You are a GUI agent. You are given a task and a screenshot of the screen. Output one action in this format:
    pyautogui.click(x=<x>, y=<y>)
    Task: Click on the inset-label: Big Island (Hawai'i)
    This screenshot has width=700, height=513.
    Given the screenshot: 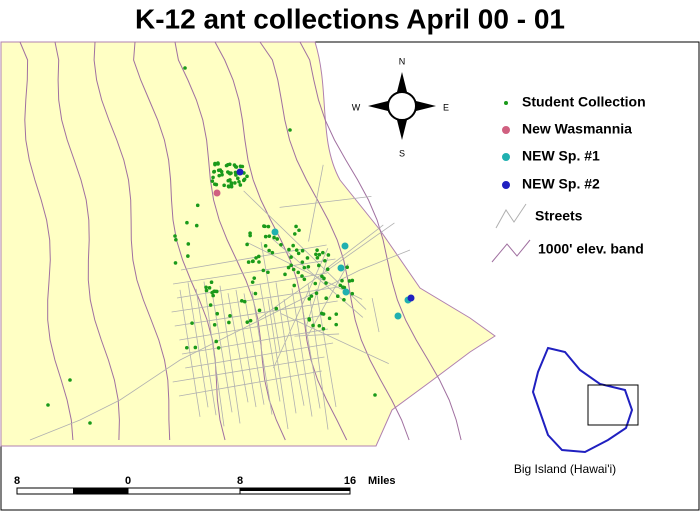 What is the action you would take?
    pyautogui.click(x=565, y=469)
    